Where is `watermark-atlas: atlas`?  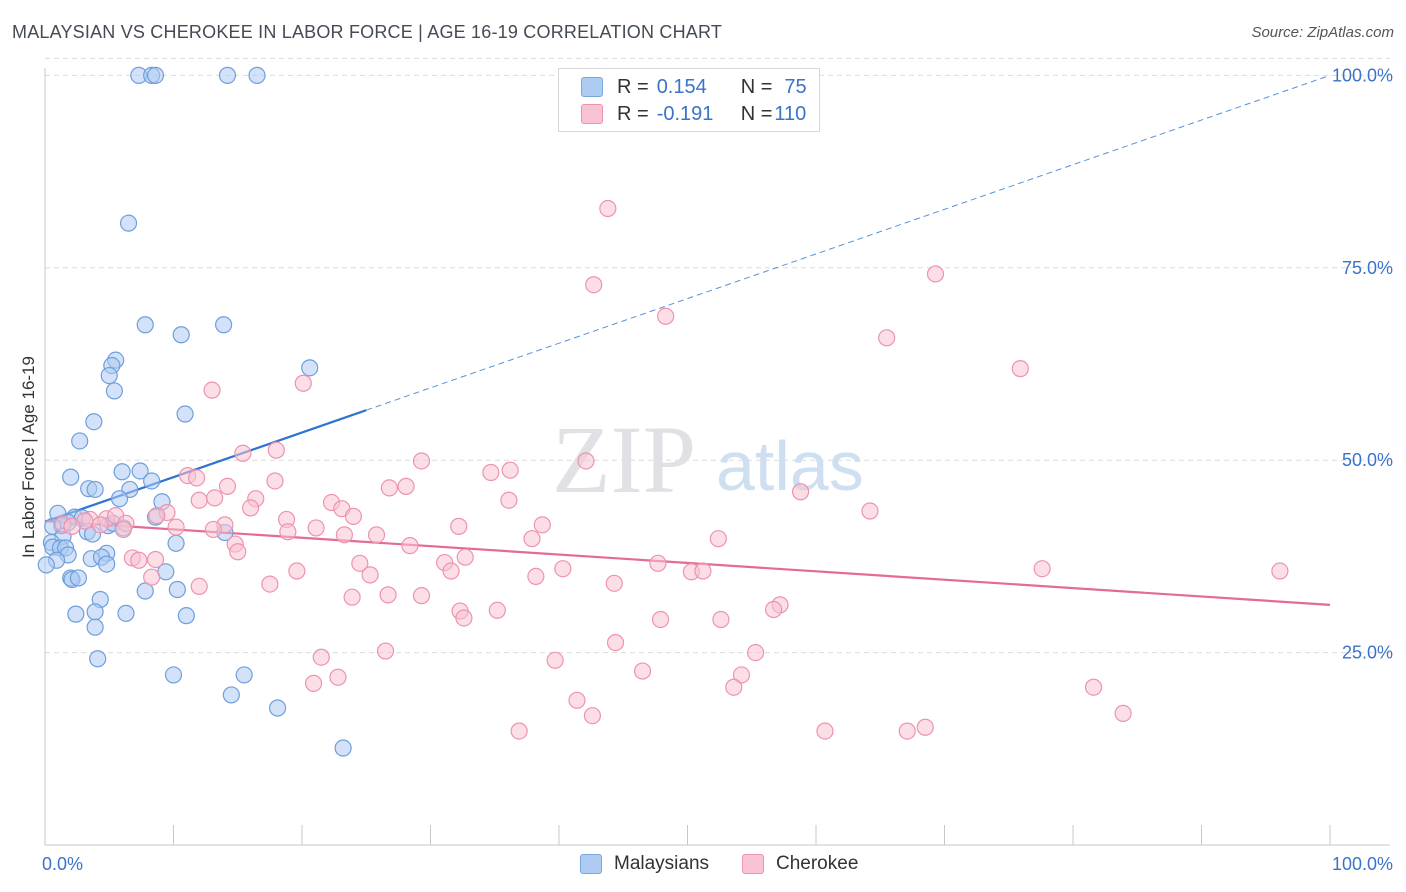
watermark-atlas: atlas is located at coordinates (790, 466).